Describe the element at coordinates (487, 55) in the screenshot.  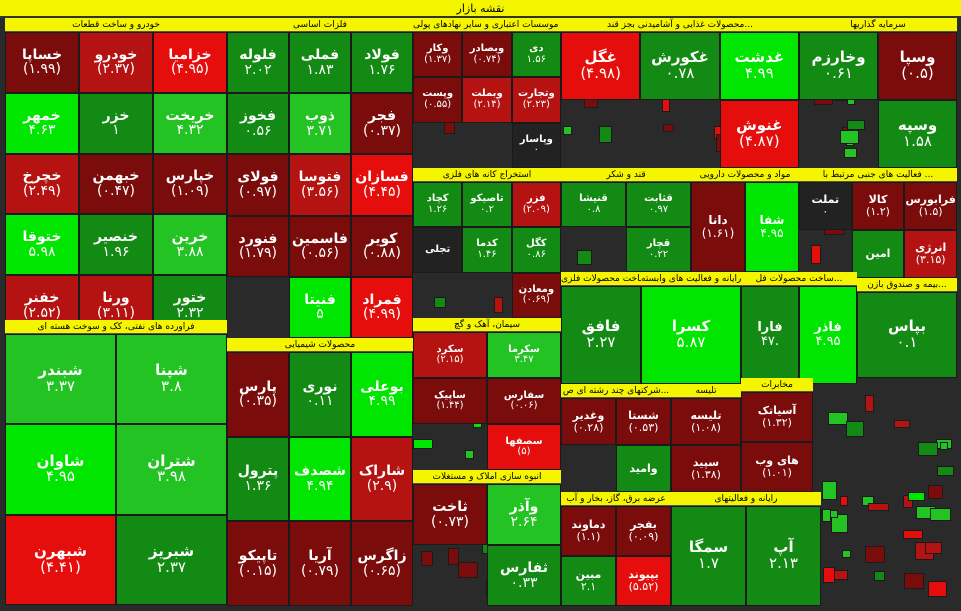
I see `stock-tile: وبصادر (۰.۷۴)` at that location.